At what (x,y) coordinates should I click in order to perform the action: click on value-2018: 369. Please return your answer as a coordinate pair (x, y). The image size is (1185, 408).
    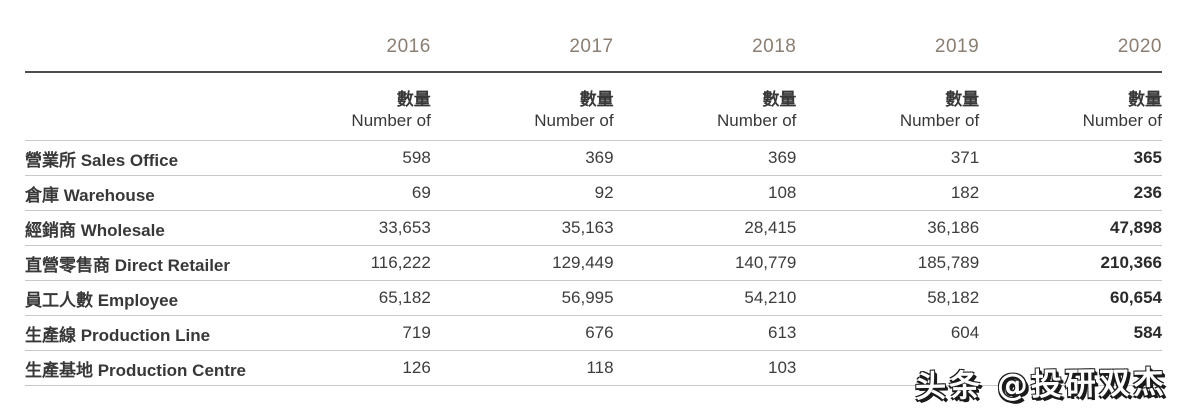
    Looking at the image, I should click on (782, 157).